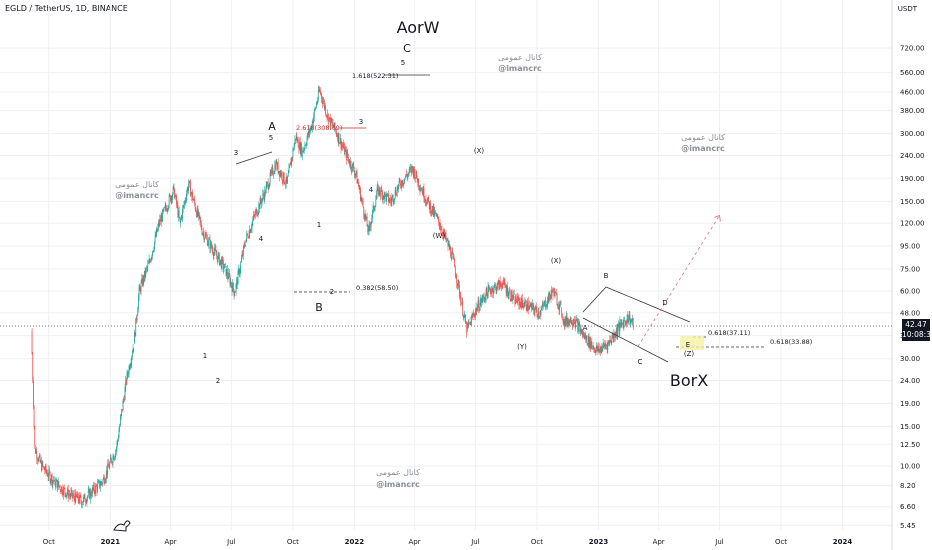  What do you see at coordinates (418, 27) in the screenshot?
I see `label-AorW: AorW` at bounding box center [418, 27].